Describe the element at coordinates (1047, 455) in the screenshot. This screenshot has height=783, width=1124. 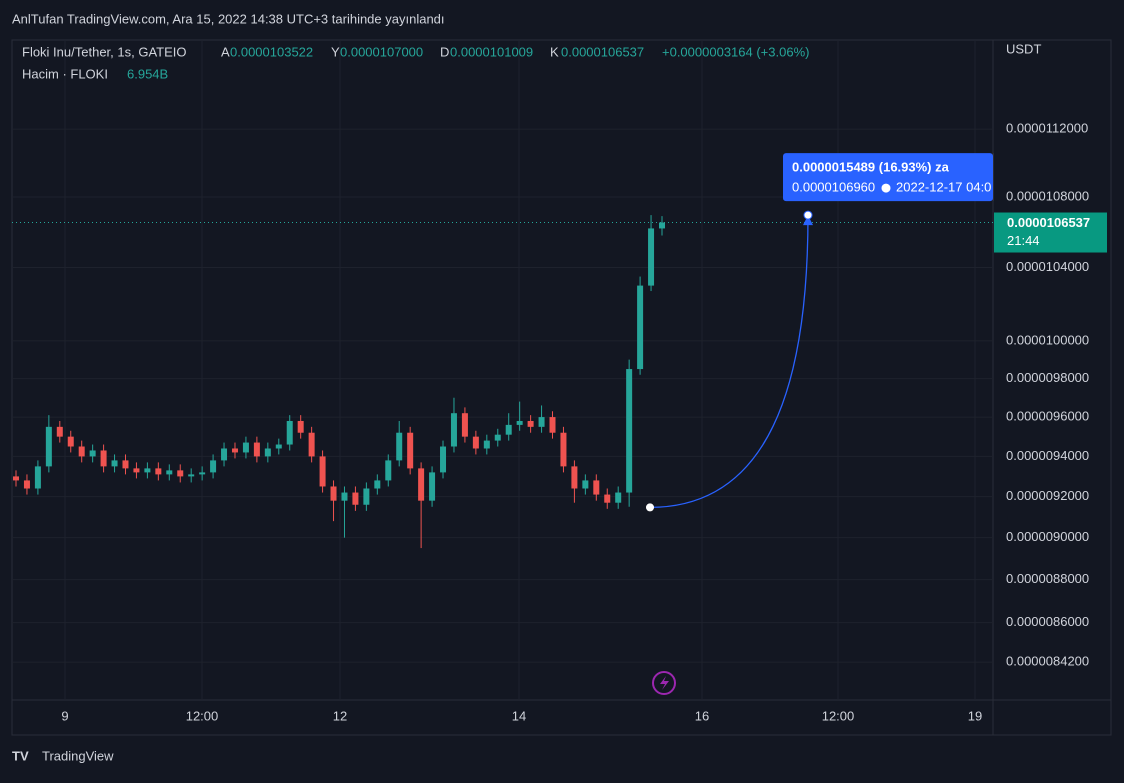
I see `y-tick-label: 0.0000094000` at that location.